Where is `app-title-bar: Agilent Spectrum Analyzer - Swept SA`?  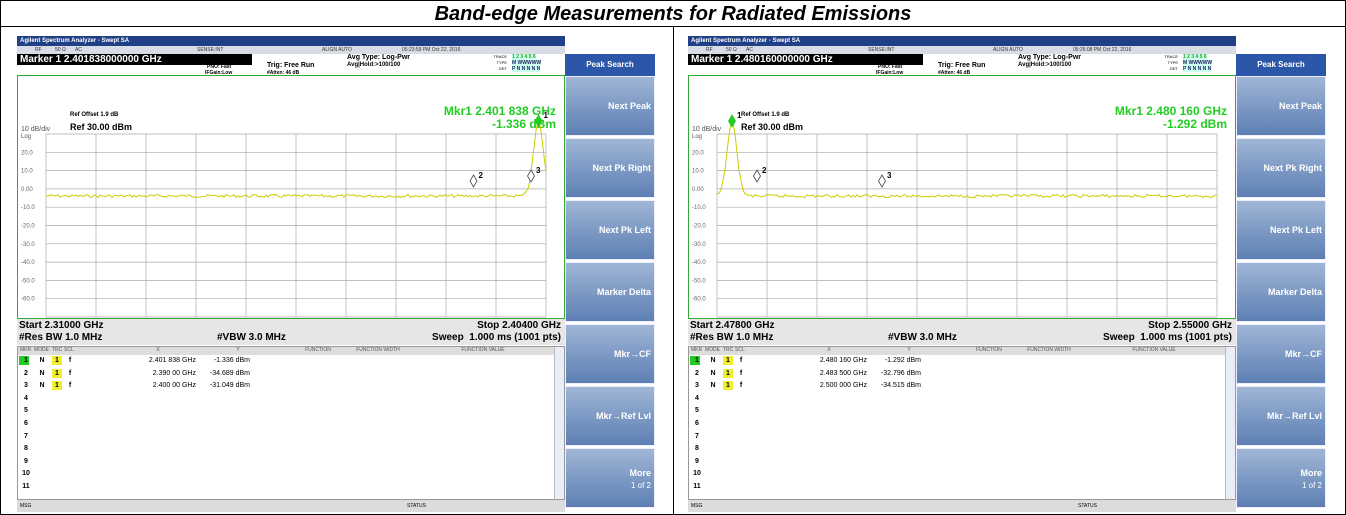
app-title-bar: Agilent Spectrum Analyzer - Swept SA is located at coordinates (962, 41).